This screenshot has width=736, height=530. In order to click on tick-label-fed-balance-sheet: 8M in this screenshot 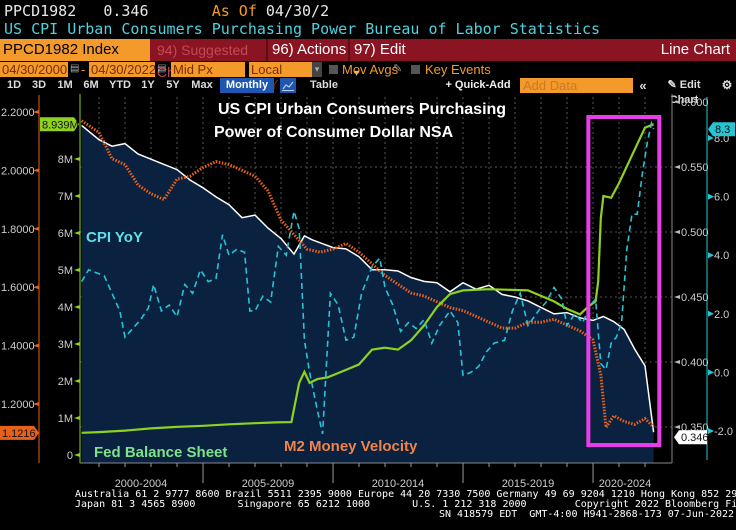, I will do `click(65, 160)`.